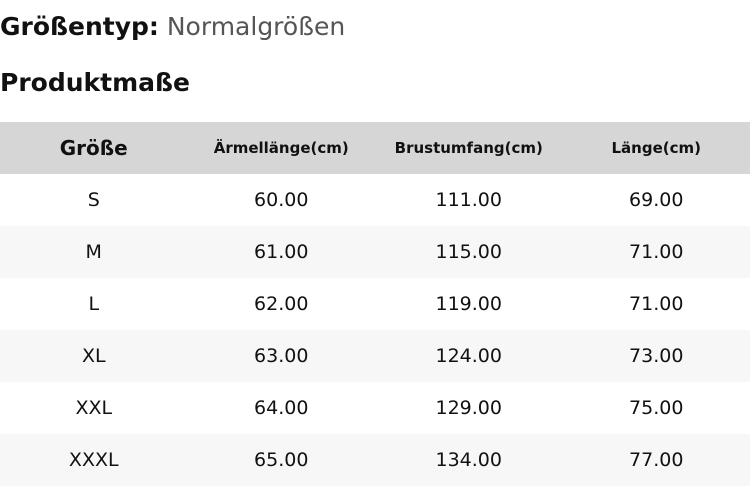 The width and height of the screenshot is (750, 486). I want to click on table-row: L 62.00 119.00 71.00, so click(375, 304).